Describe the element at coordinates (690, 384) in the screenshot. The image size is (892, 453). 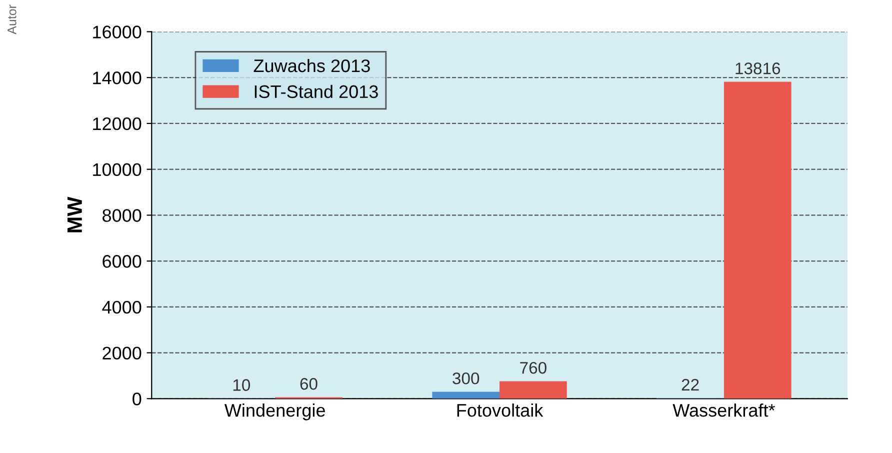
I see `data-label: 22` at that location.